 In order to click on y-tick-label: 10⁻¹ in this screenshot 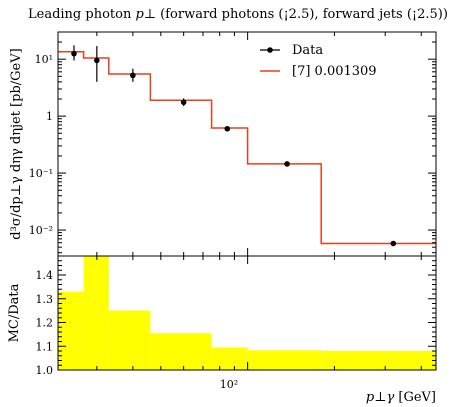, I will do `click(41, 173)`.